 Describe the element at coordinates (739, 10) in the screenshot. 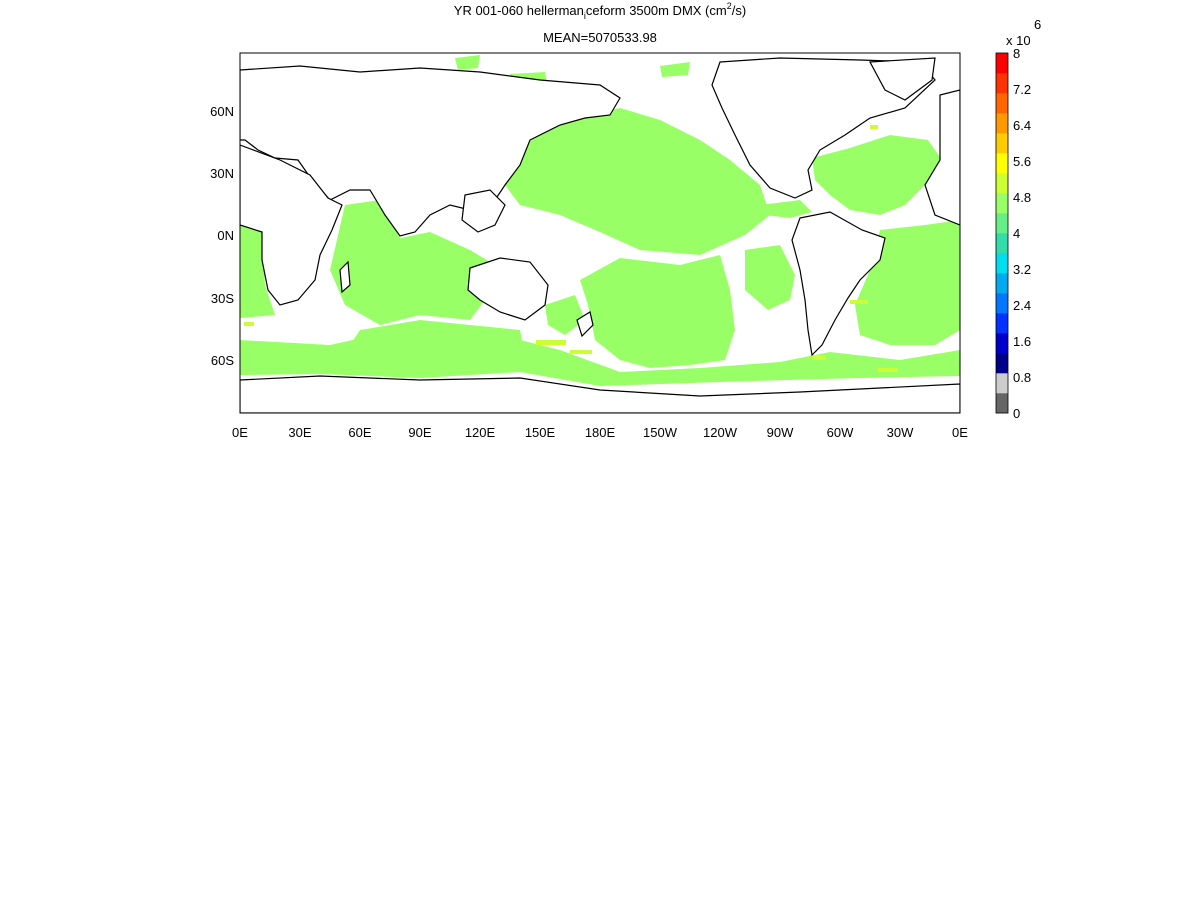

I see `title-part-3: /s)` at that location.